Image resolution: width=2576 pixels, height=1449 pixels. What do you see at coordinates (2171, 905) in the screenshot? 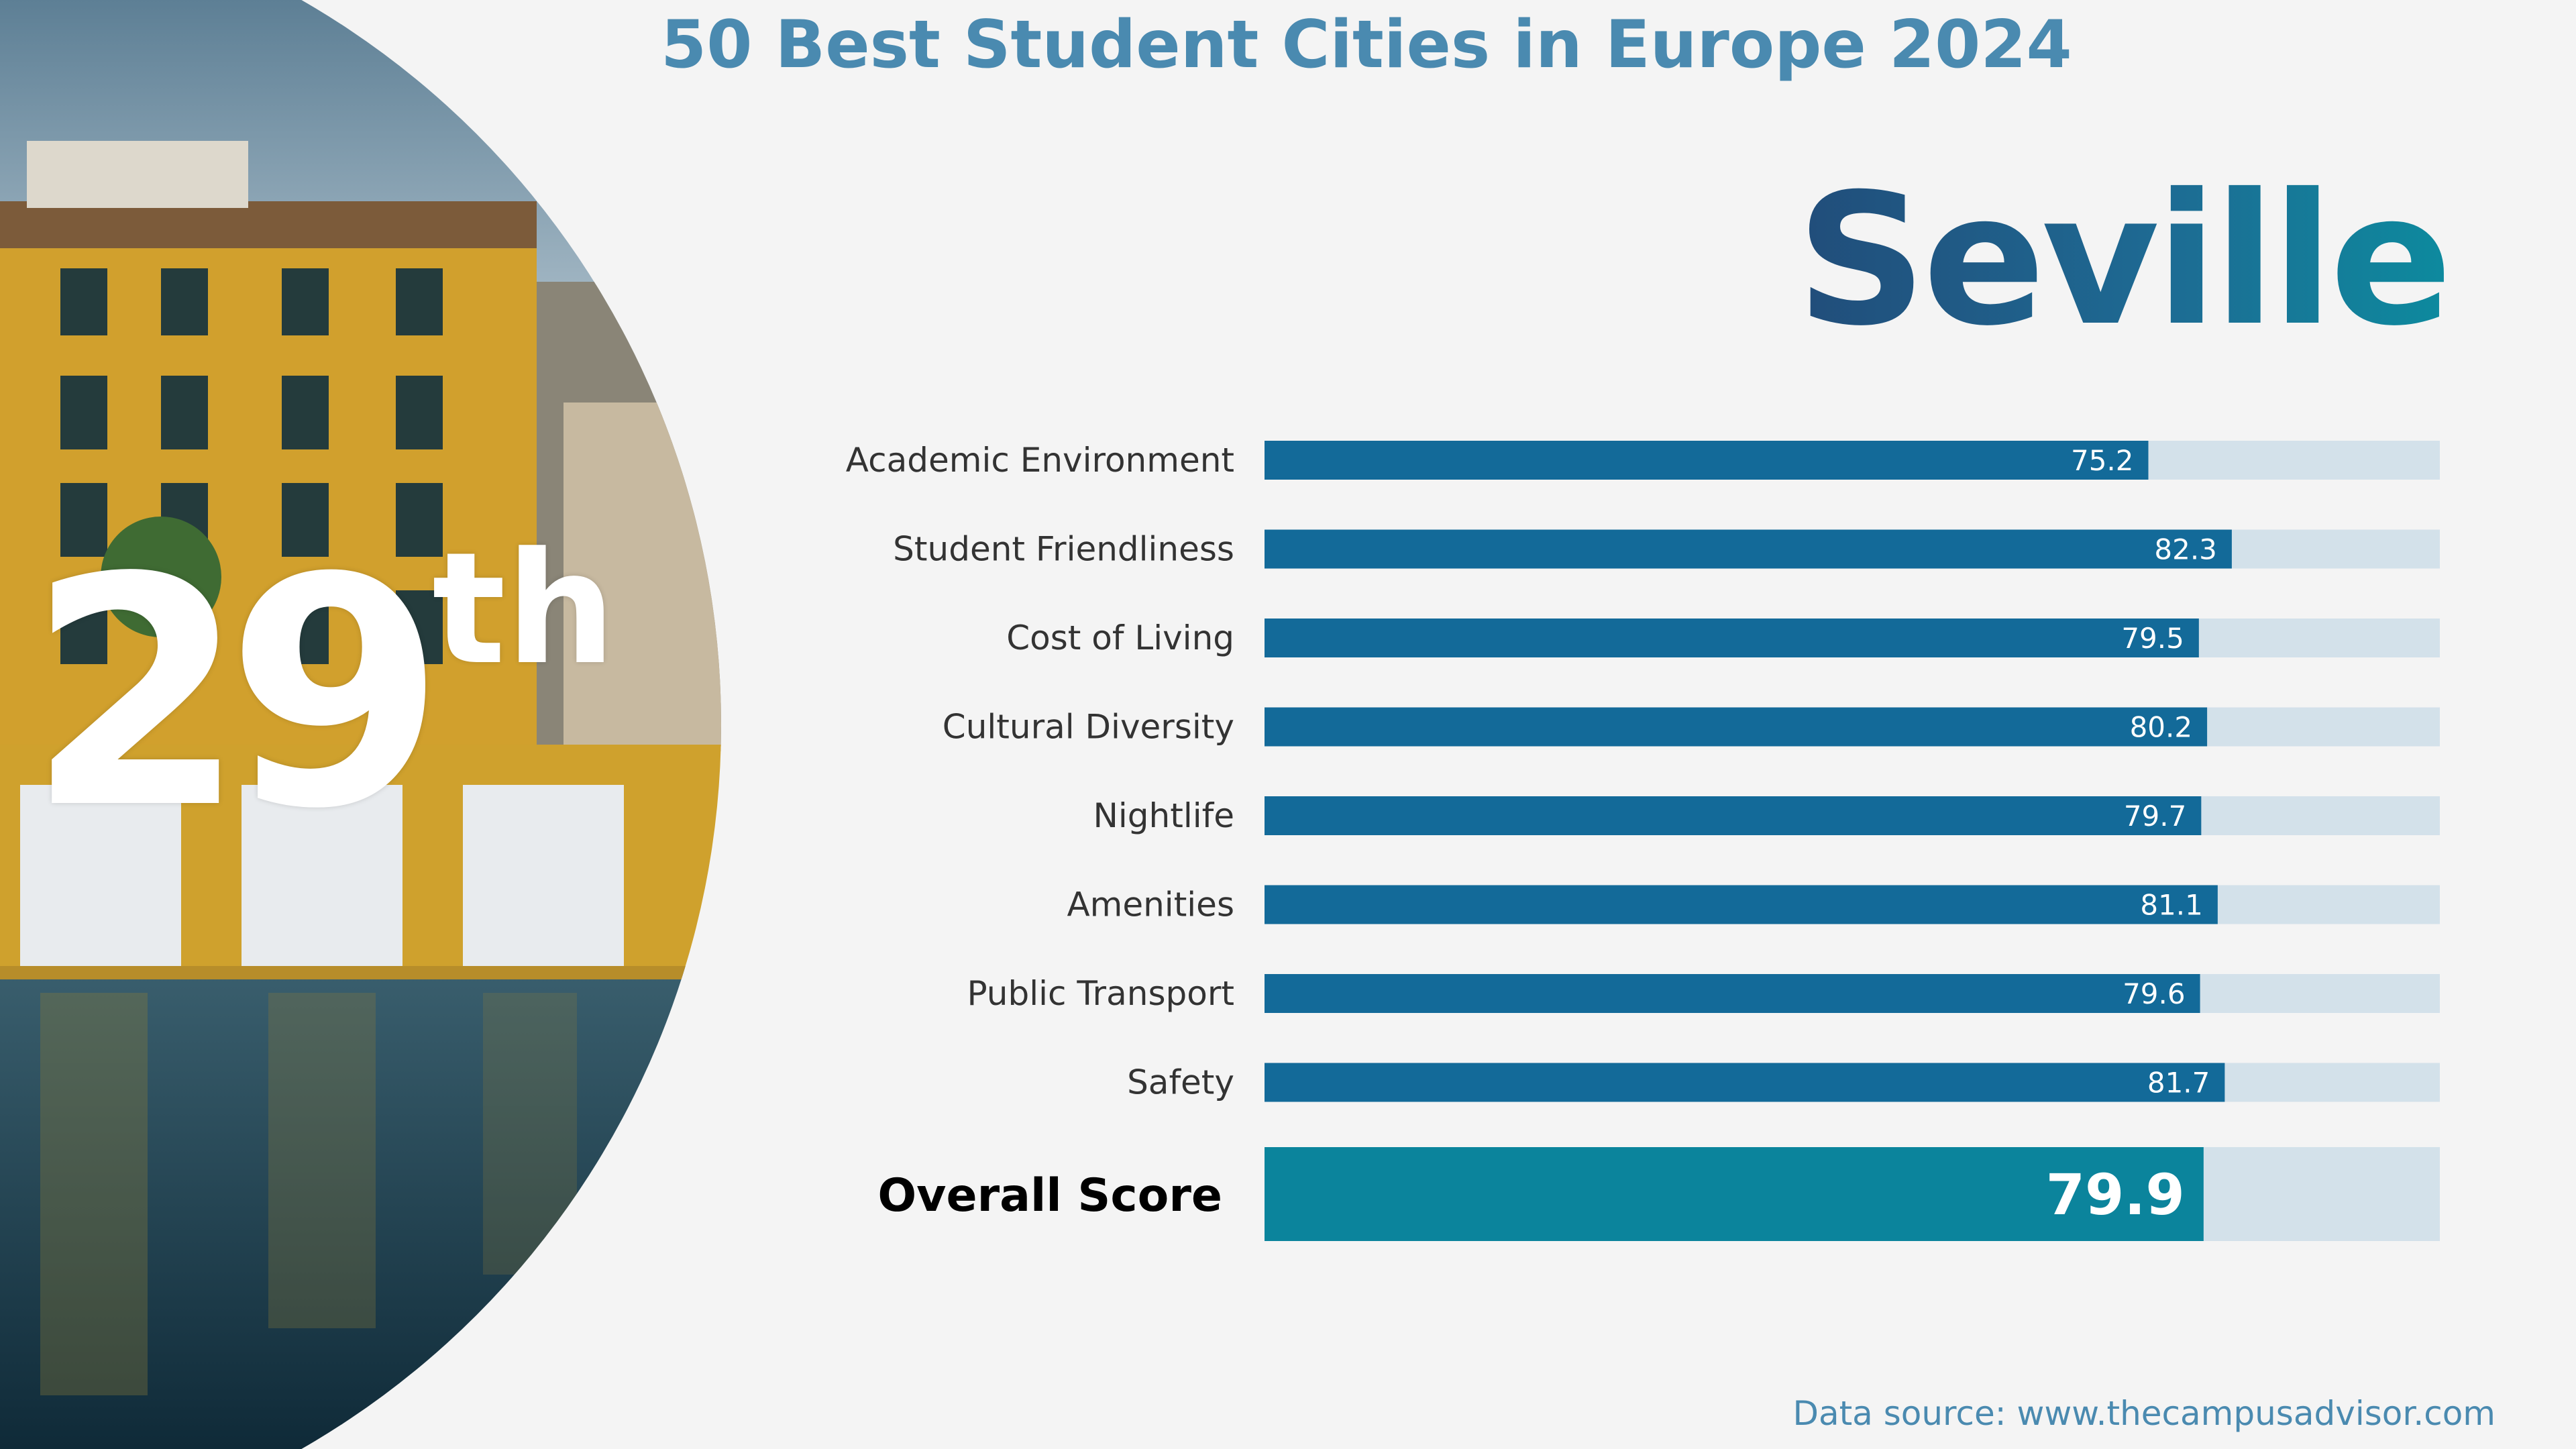
I see `data-label: 81.1` at bounding box center [2171, 905].